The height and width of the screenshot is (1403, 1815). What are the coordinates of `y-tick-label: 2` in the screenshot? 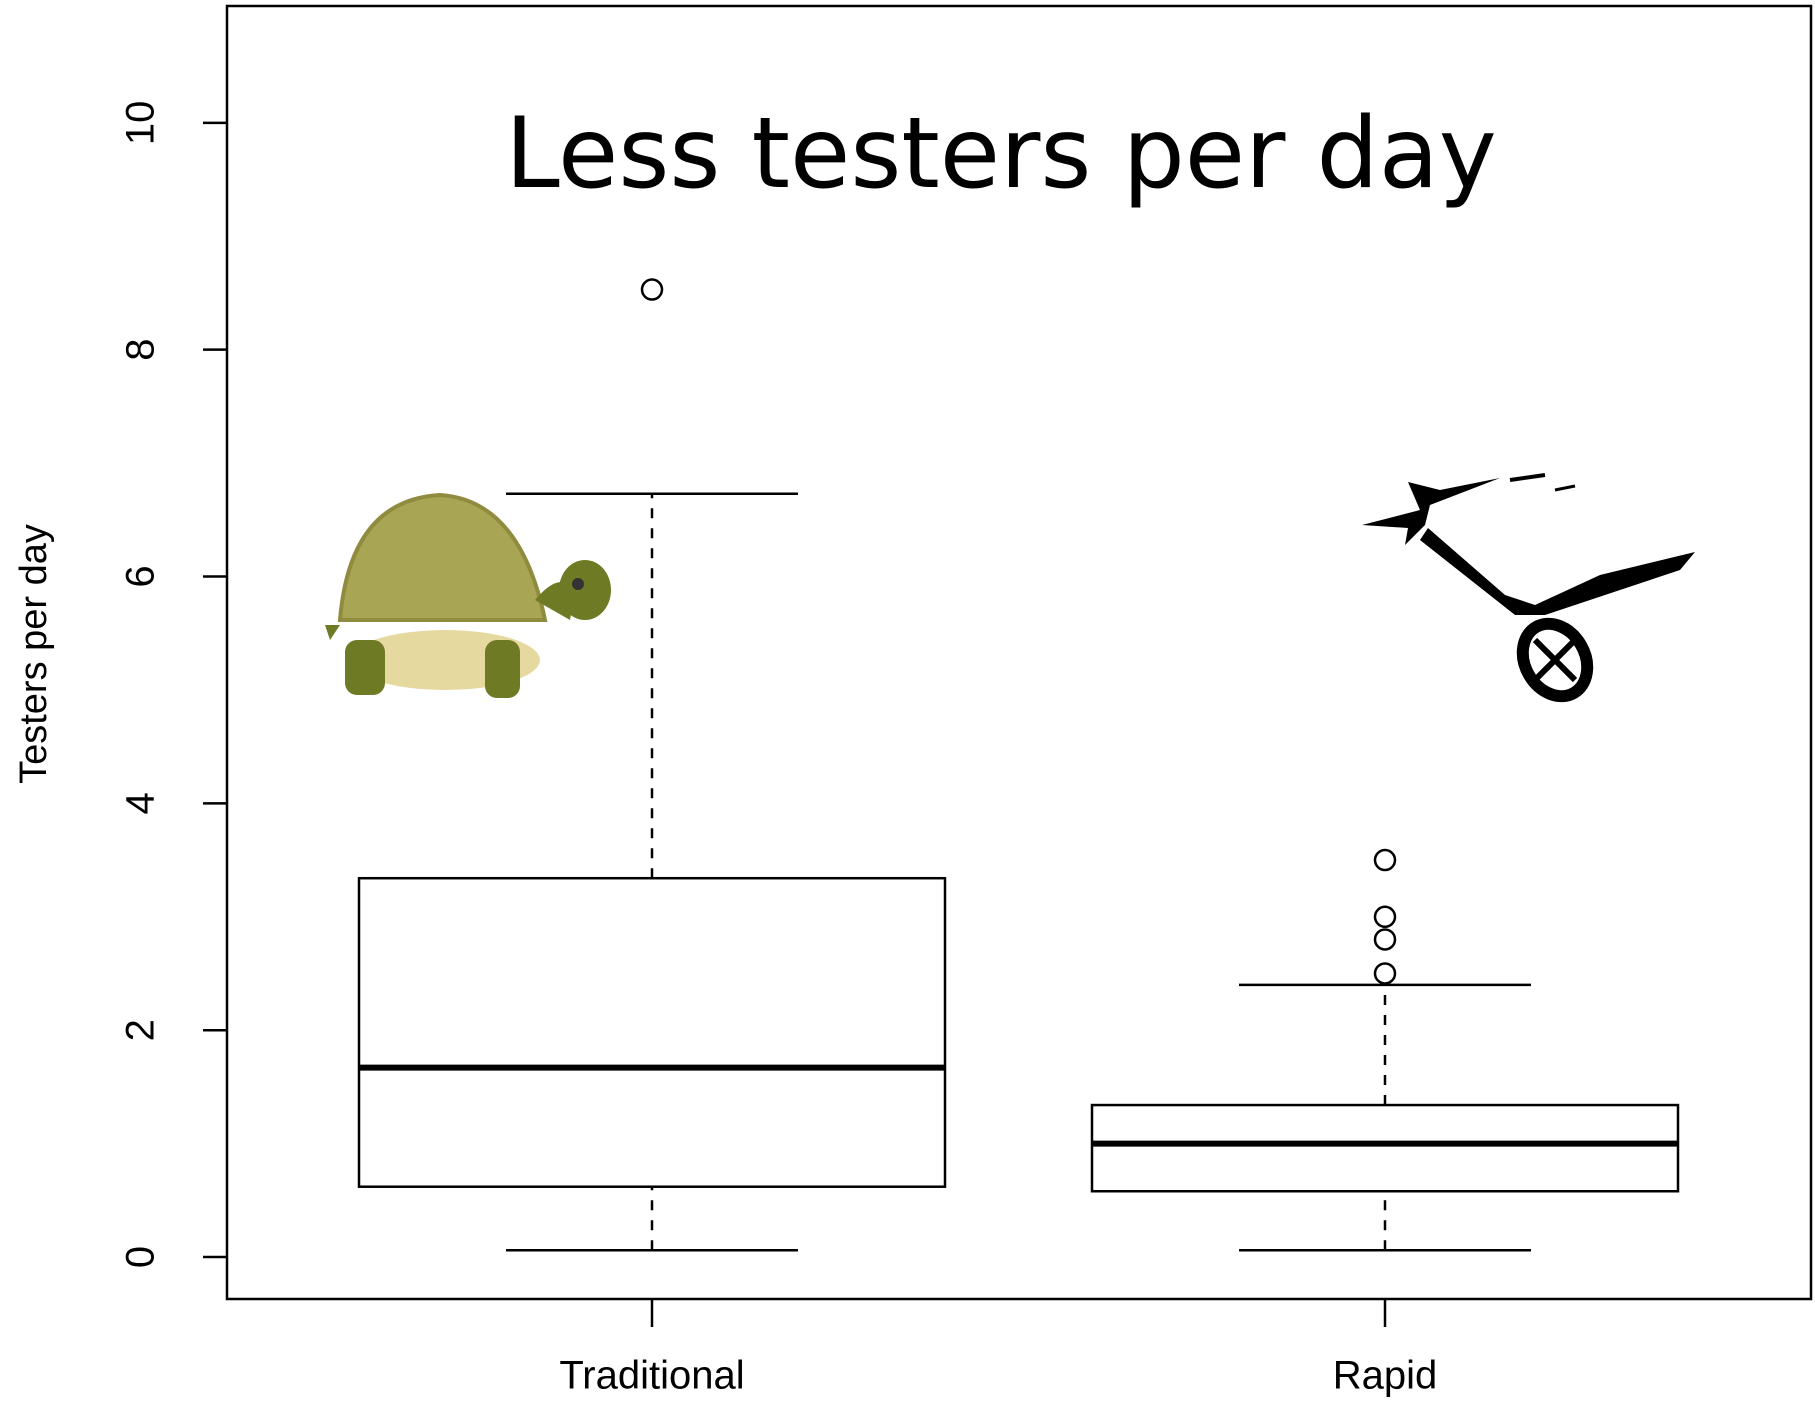 It's located at (141, 1030).